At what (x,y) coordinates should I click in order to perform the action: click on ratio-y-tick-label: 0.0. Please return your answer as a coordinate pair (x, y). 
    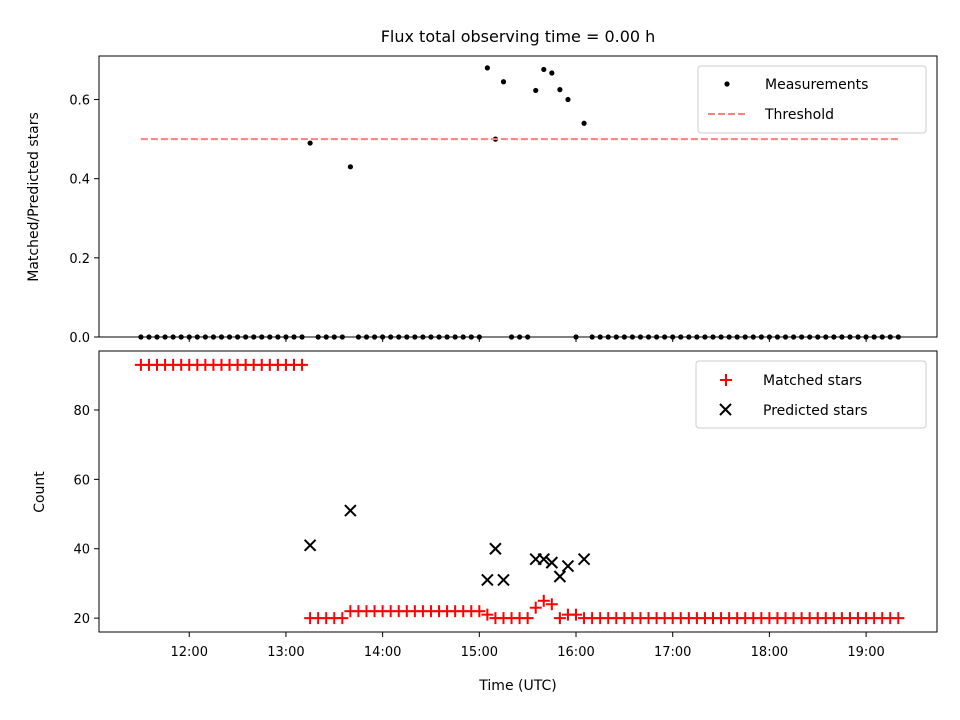
    Looking at the image, I should click on (79, 338).